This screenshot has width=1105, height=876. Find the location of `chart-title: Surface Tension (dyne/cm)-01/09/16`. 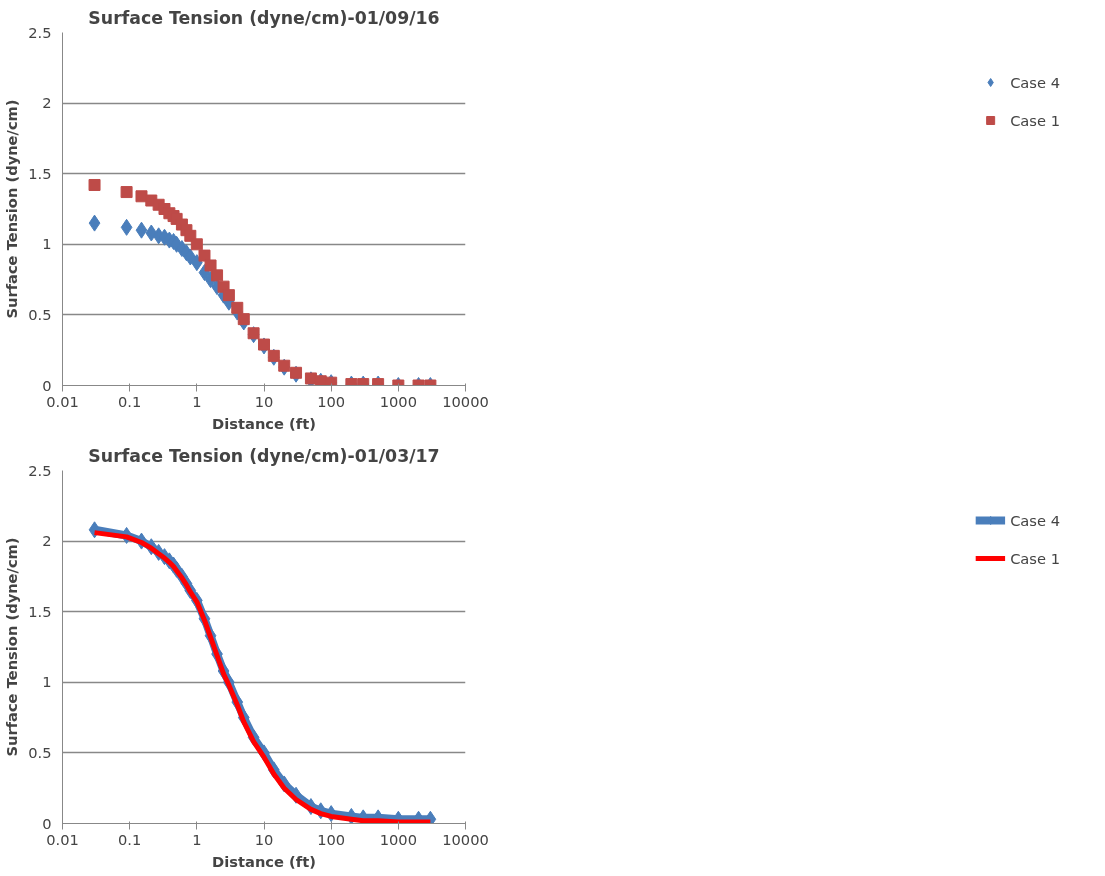

chart-title: Surface Tension (dyne/cm)-01/09/16 is located at coordinates (264, 17).